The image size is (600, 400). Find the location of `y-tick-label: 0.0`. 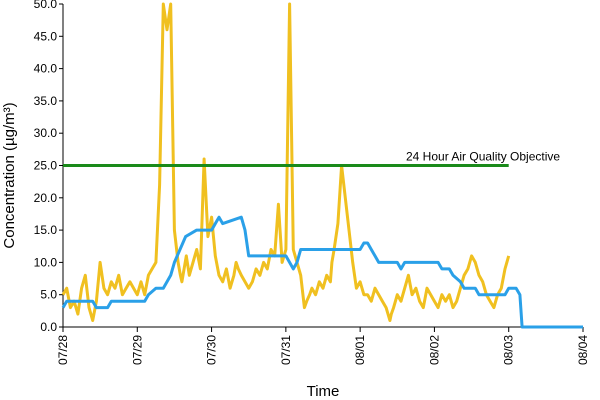

y-tick-label: 0.0 is located at coordinates (48, 327).